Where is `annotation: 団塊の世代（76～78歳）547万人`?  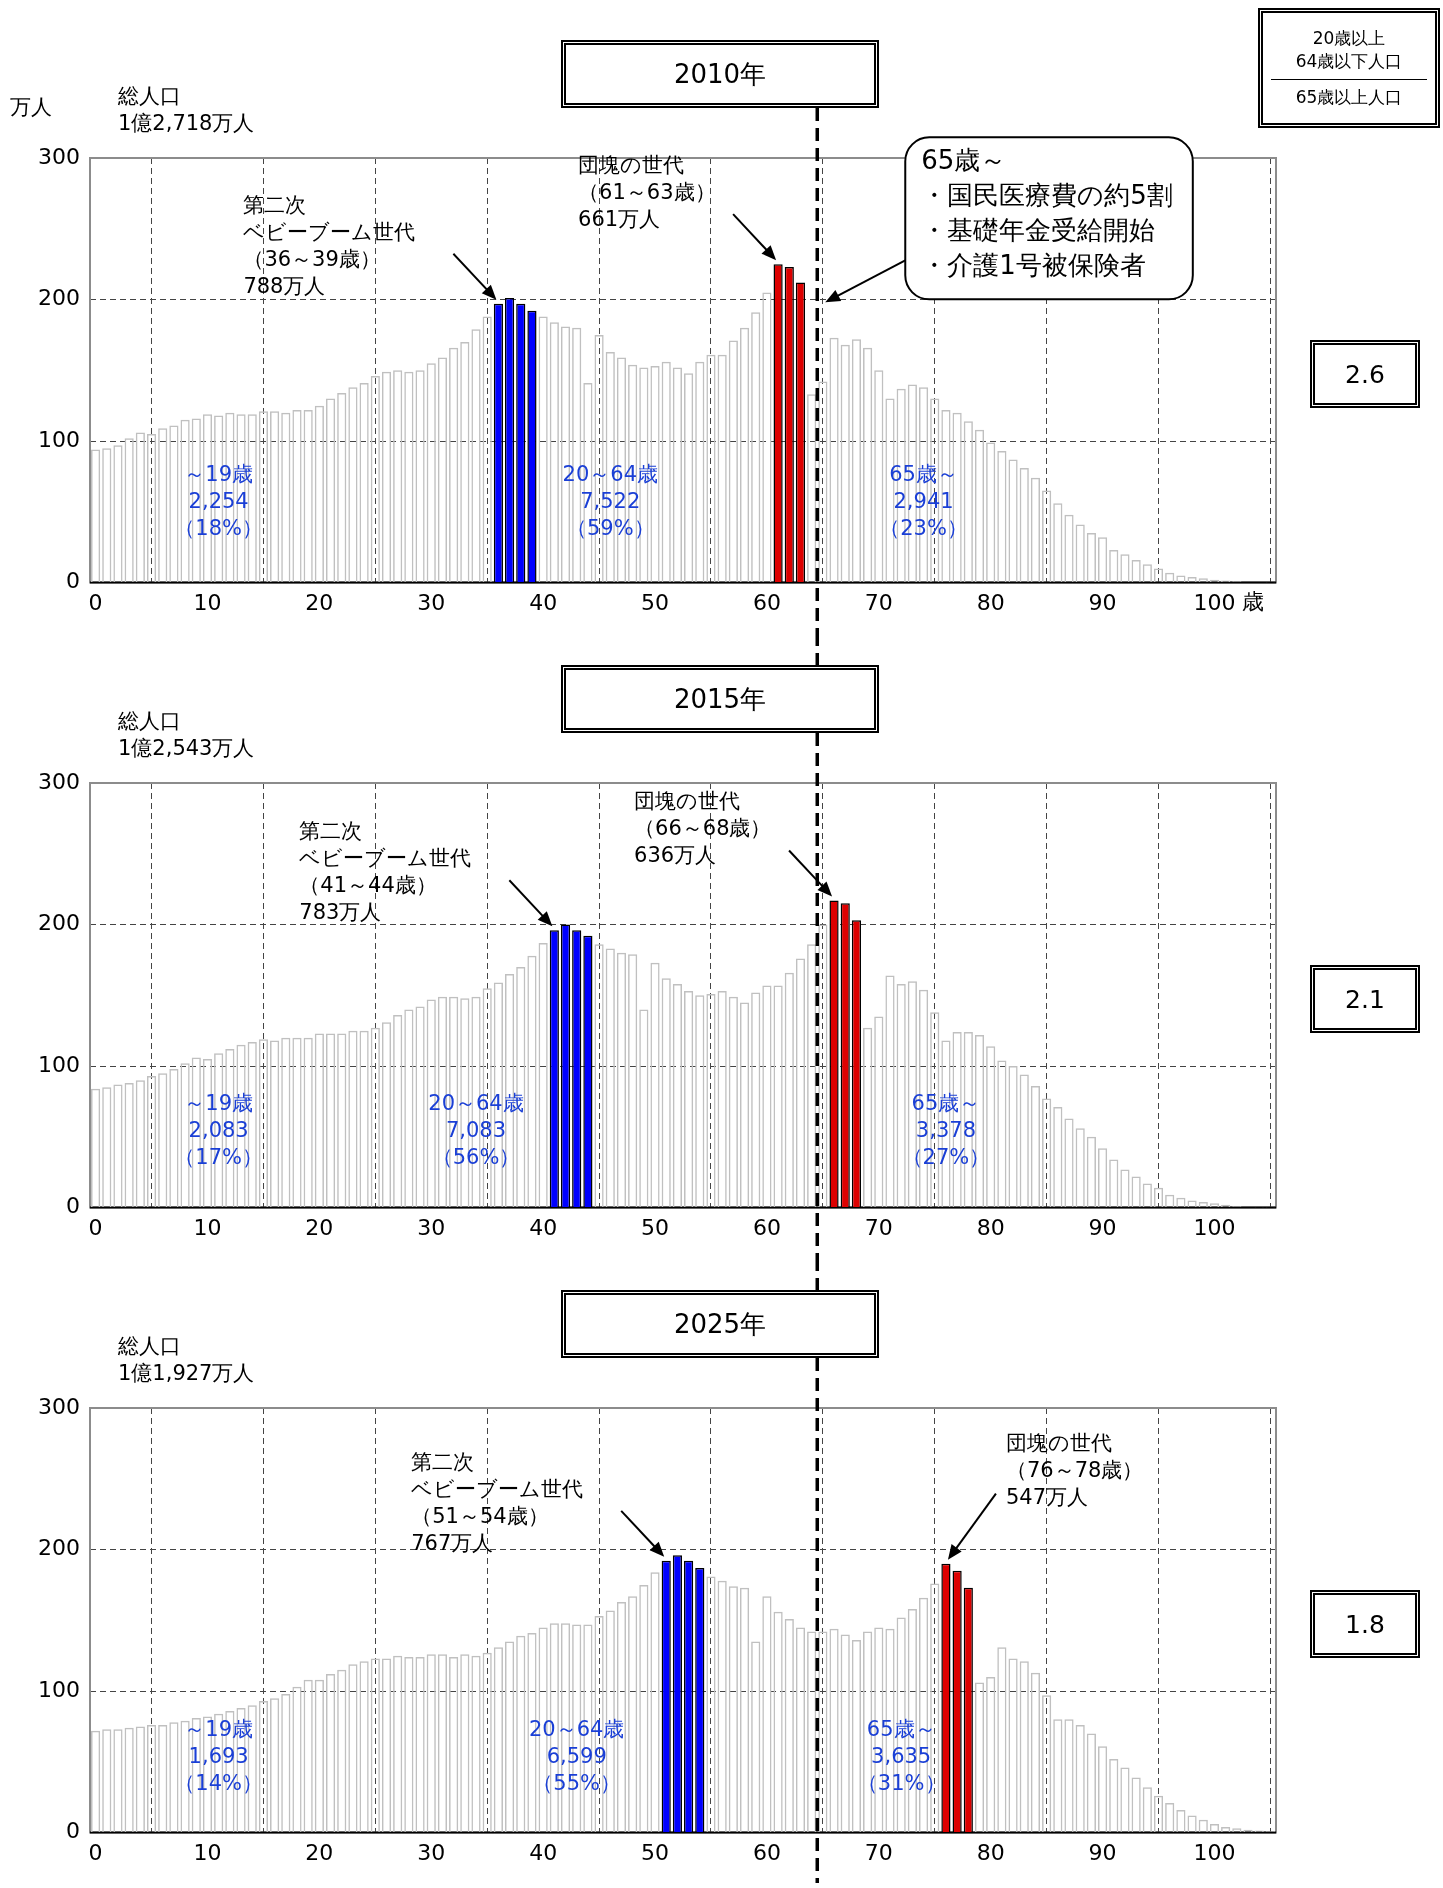
annotation: 団塊の世代（76～78歳）547万人 is located at coordinates (1074, 1469).